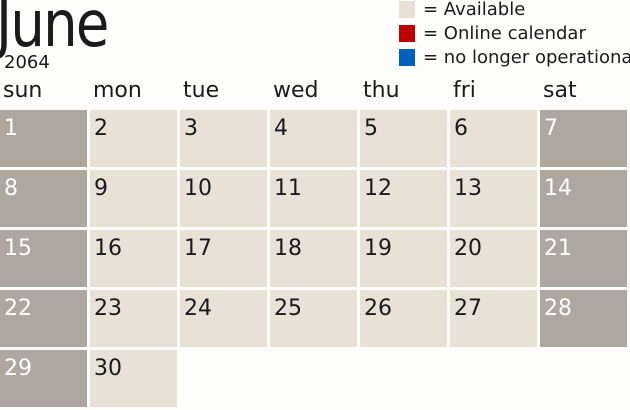 This screenshot has height=410, width=630. Describe the element at coordinates (223, 138) in the screenshot. I see `day-cell: 3` at that location.